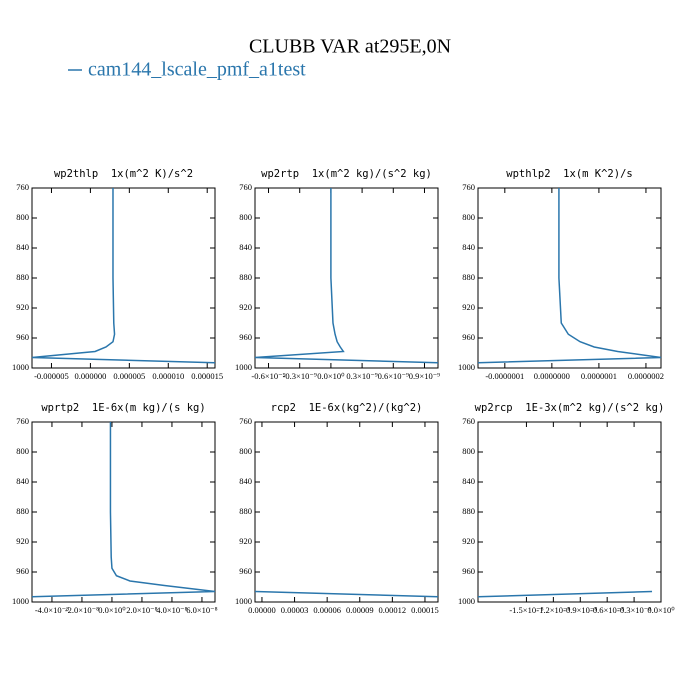 The image size is (700, 700). Describe the element at coordinates (82, 610) in the screenshot. I see `x-tick-label: -2.0×10⁻⁸` at that location.